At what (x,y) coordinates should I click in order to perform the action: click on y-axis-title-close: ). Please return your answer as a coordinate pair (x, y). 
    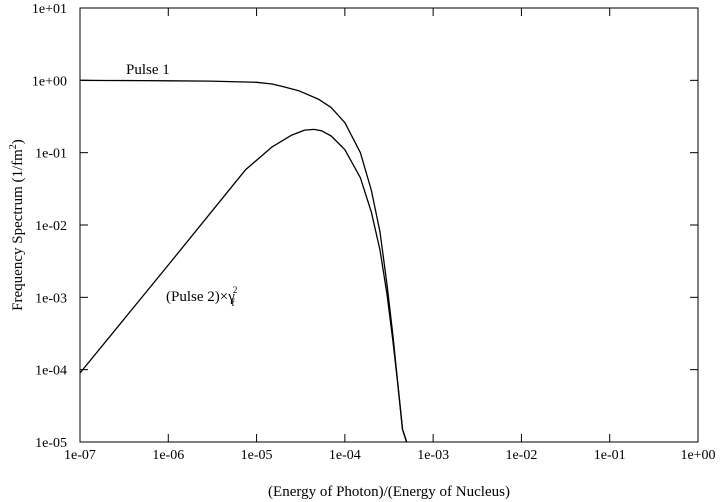
    Looking at the image, I should click on (18, 141).